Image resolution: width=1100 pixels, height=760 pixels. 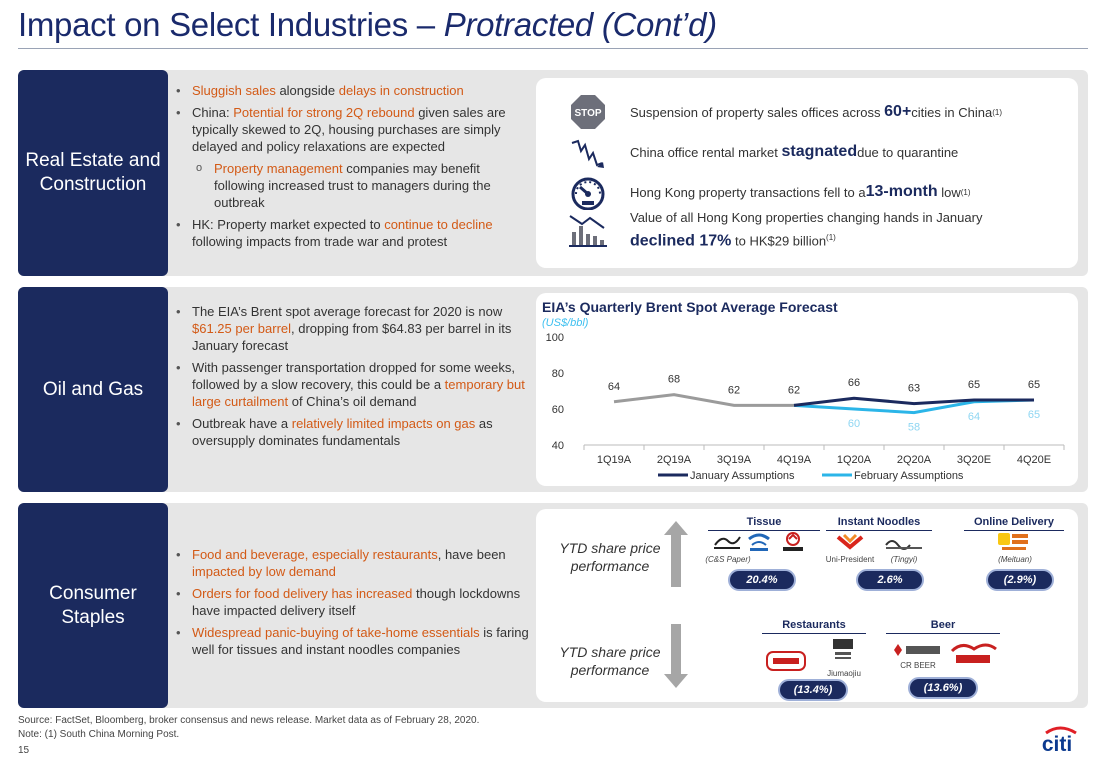 I want to click on ytd-label-up: YTD share price performance, so click(x=610, y=557).